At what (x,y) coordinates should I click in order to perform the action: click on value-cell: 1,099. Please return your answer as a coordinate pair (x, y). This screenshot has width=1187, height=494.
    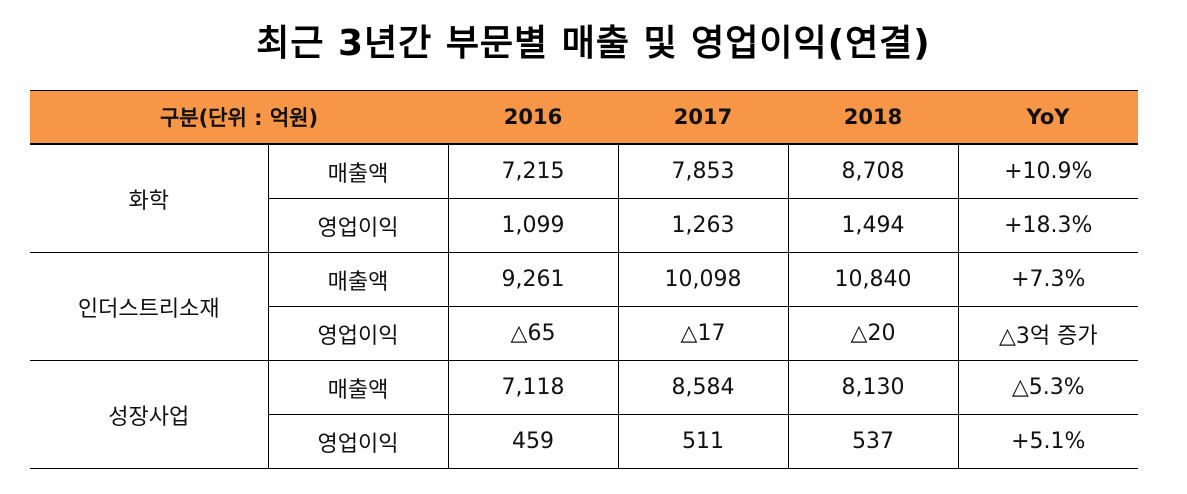
    Looking at the image, I should click on (533, 225).